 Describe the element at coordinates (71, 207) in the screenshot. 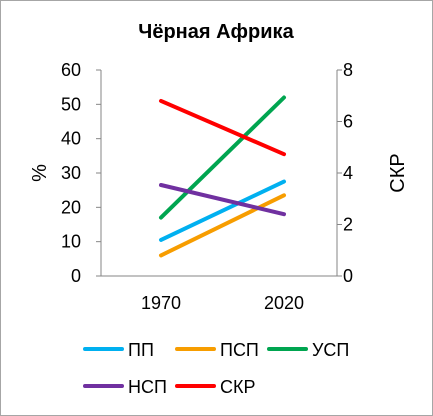

I see `y-left-tick-label: 20` at that location.